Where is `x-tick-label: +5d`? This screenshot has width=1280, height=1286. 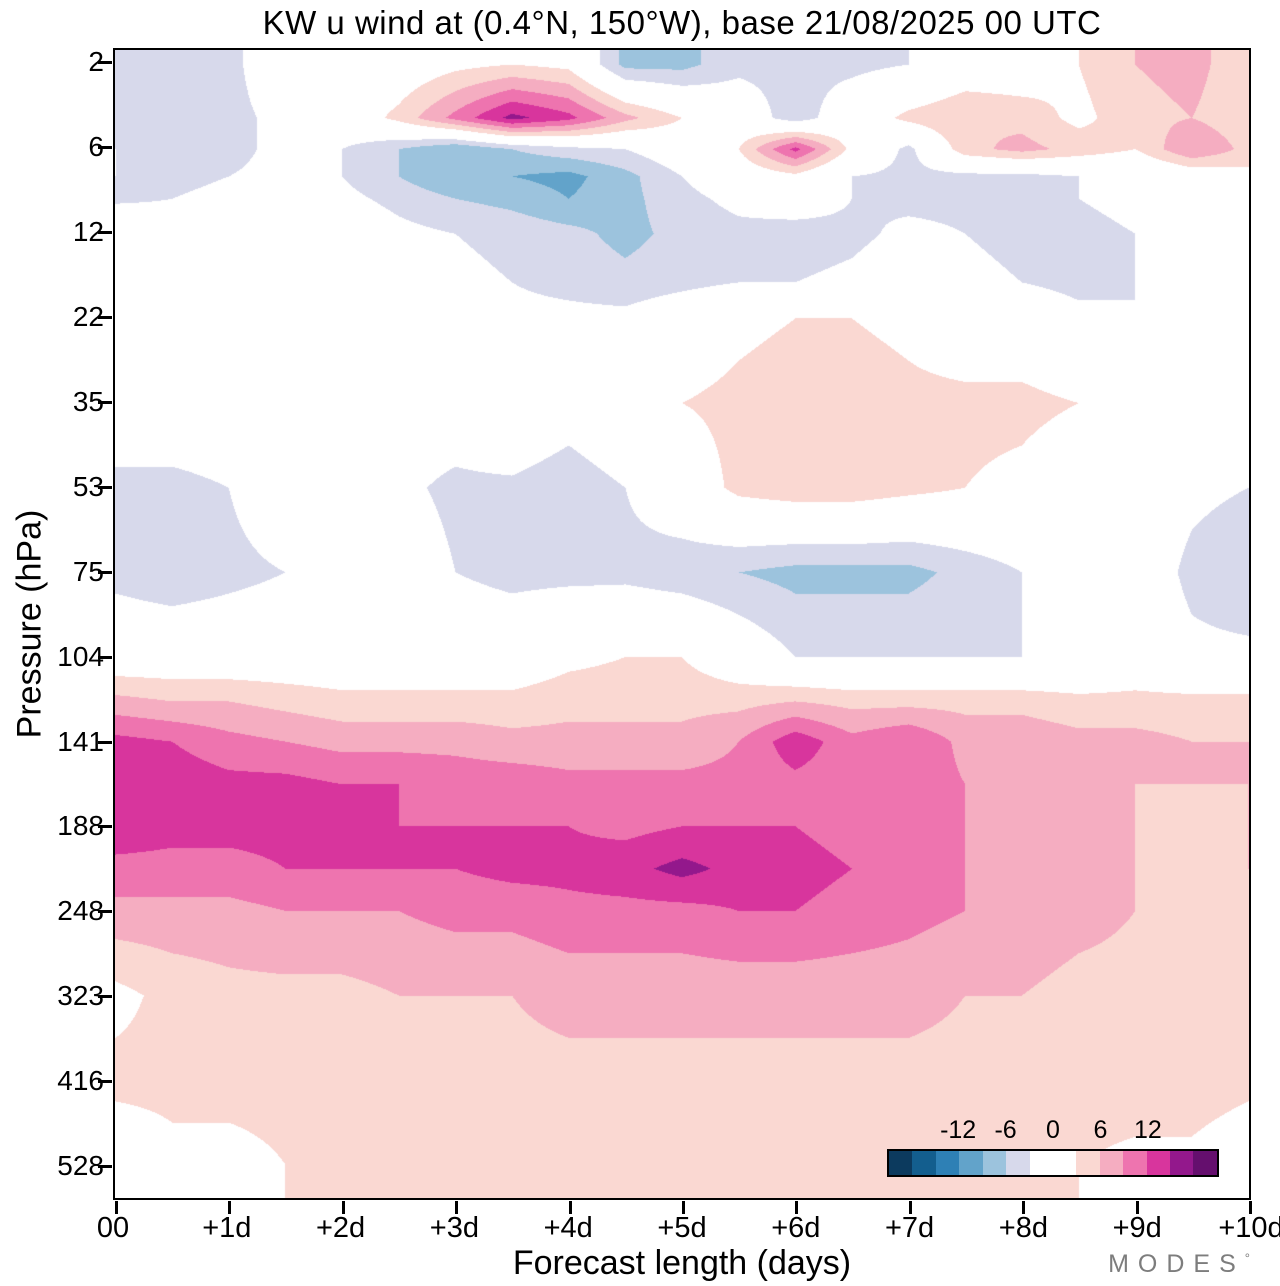
x-tick-label: +5d is located at coordinates (682, 1228).